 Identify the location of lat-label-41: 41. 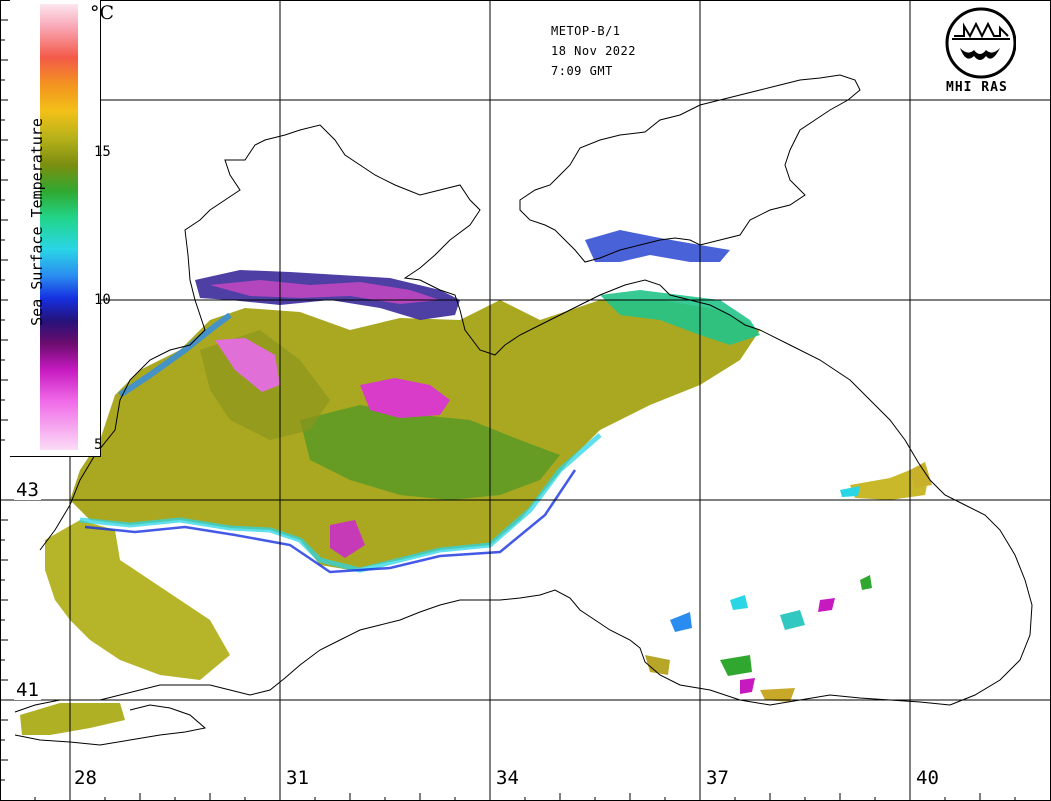
(27, 690).